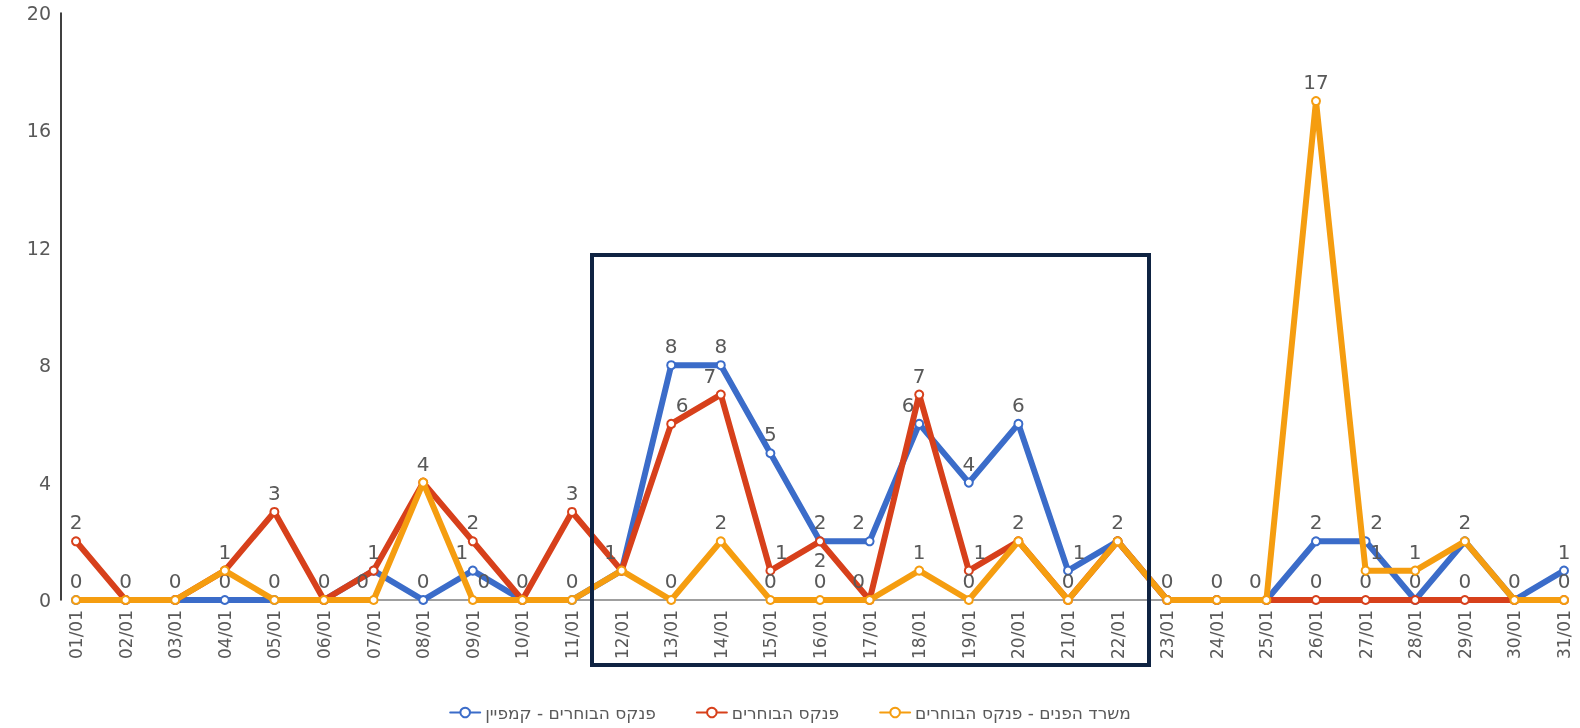 This screenshot has width=1580, height=728. What do you see at coordinates (1316, 82) in the screenshot?
I see `data-label: 17` at bounding box center [1316, 82].